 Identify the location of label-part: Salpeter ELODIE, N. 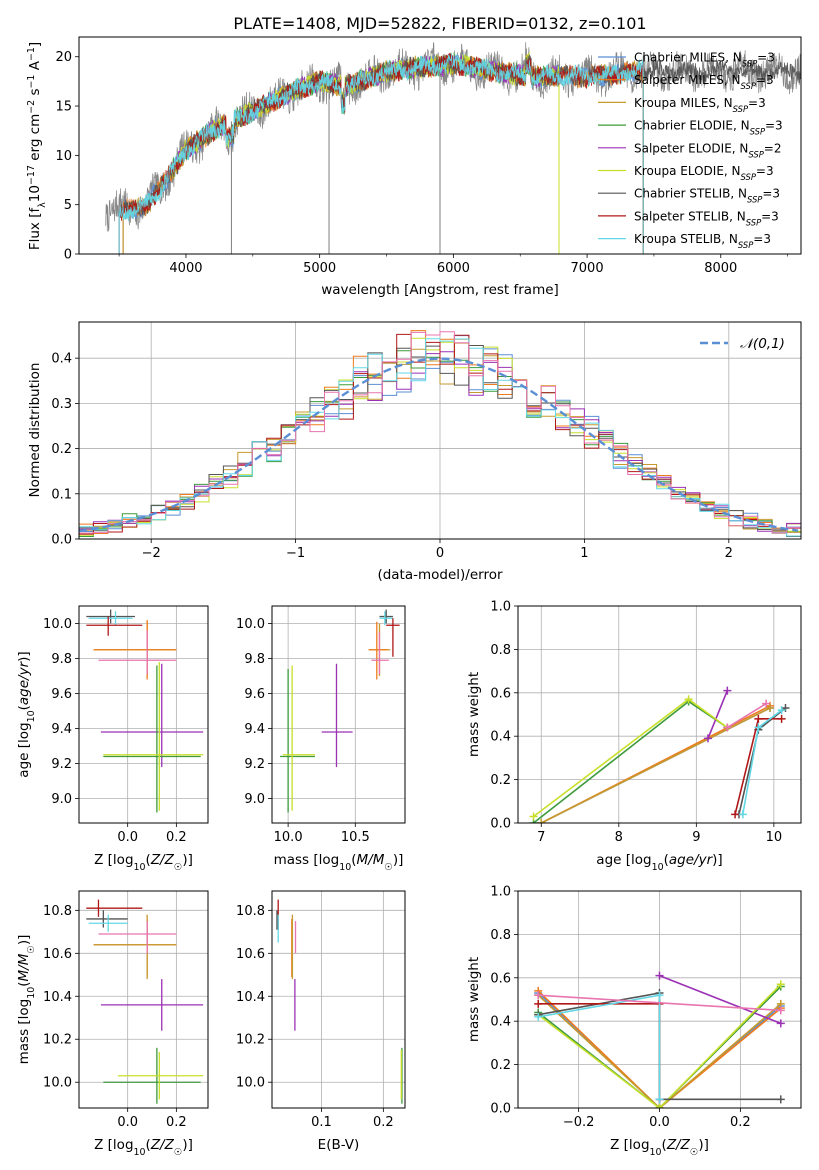
(691, 148).